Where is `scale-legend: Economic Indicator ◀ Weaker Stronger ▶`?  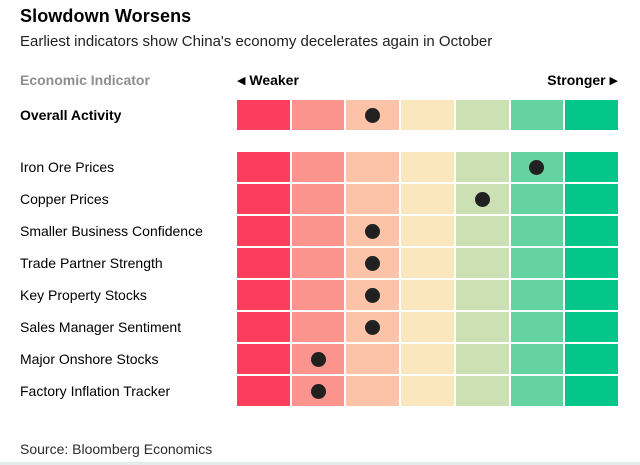 scale-legend: Economic Indicator ◀ Weaker Stronger ▶ is located at coordinates (319, 80).